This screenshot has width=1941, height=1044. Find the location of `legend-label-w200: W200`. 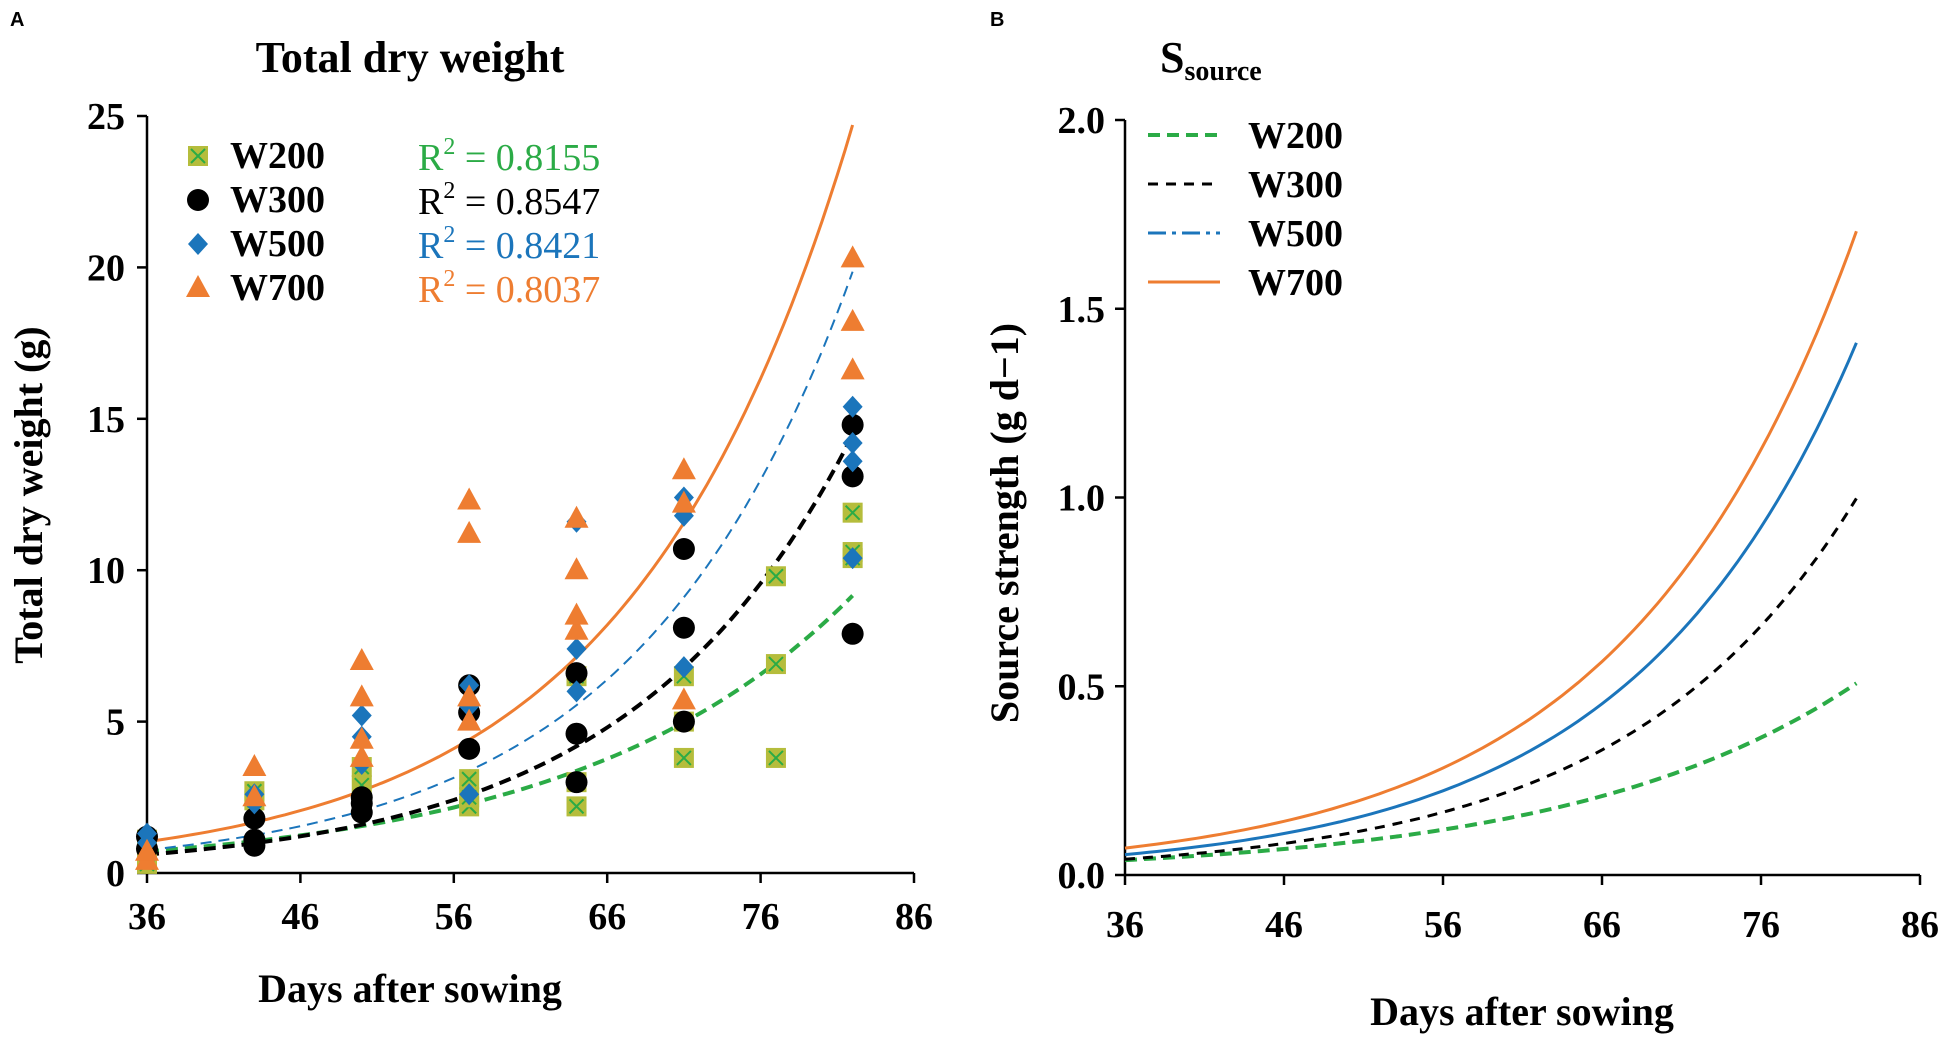

legend-label-w200: W200 is located at coordinates (277, 156).